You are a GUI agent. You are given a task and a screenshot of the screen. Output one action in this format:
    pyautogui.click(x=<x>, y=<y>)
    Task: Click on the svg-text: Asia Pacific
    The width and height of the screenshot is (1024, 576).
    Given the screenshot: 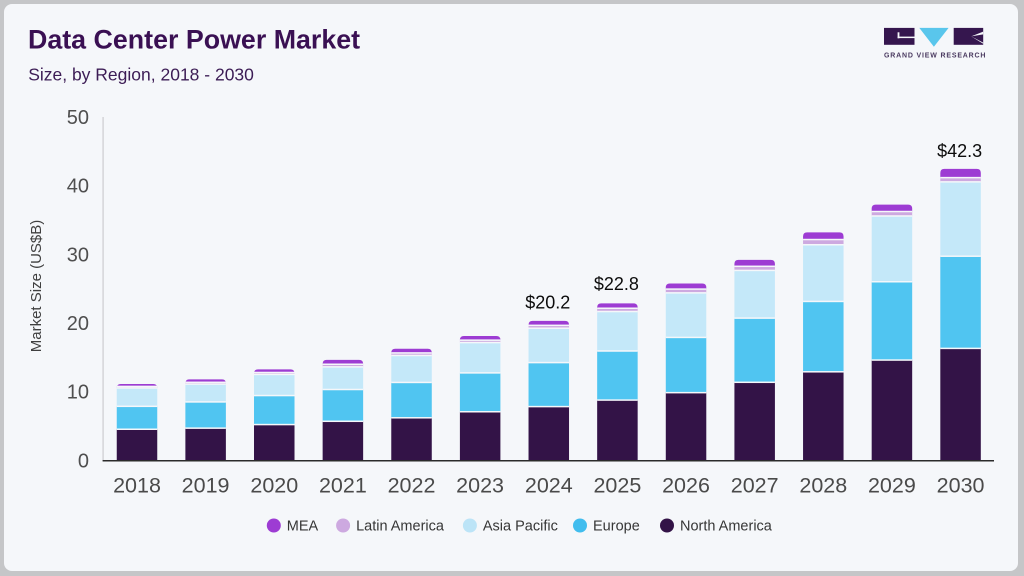 What is the action you would take?
    pyautogui.click(x=520, y=527)
    